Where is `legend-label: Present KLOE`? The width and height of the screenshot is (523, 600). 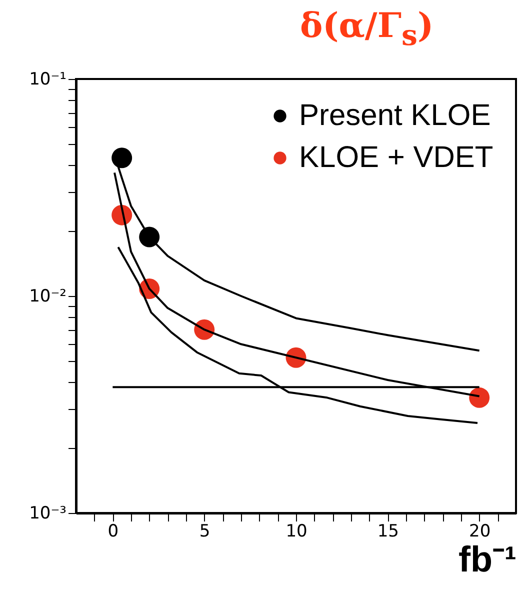 legend-label: Present KLOE is located at coordinates (395, 115).